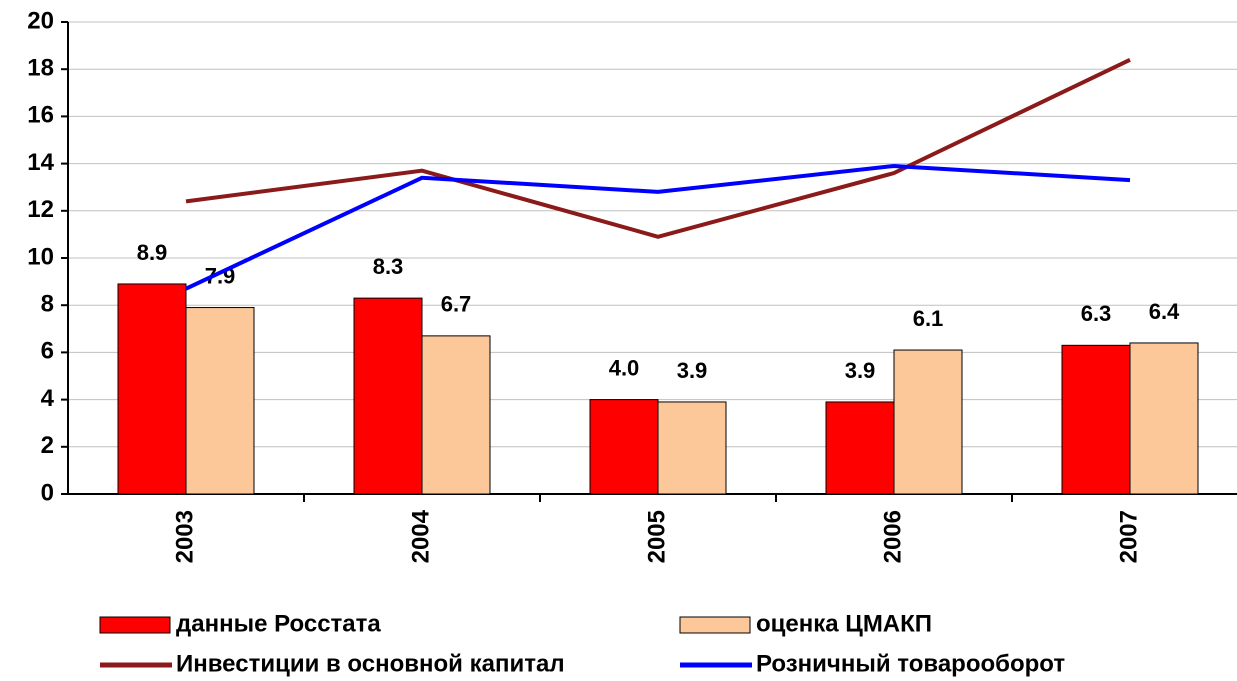  Describe the element at coordinates (184, 536) in the screenshot. I see `x-tick-label: 2003` at that location.